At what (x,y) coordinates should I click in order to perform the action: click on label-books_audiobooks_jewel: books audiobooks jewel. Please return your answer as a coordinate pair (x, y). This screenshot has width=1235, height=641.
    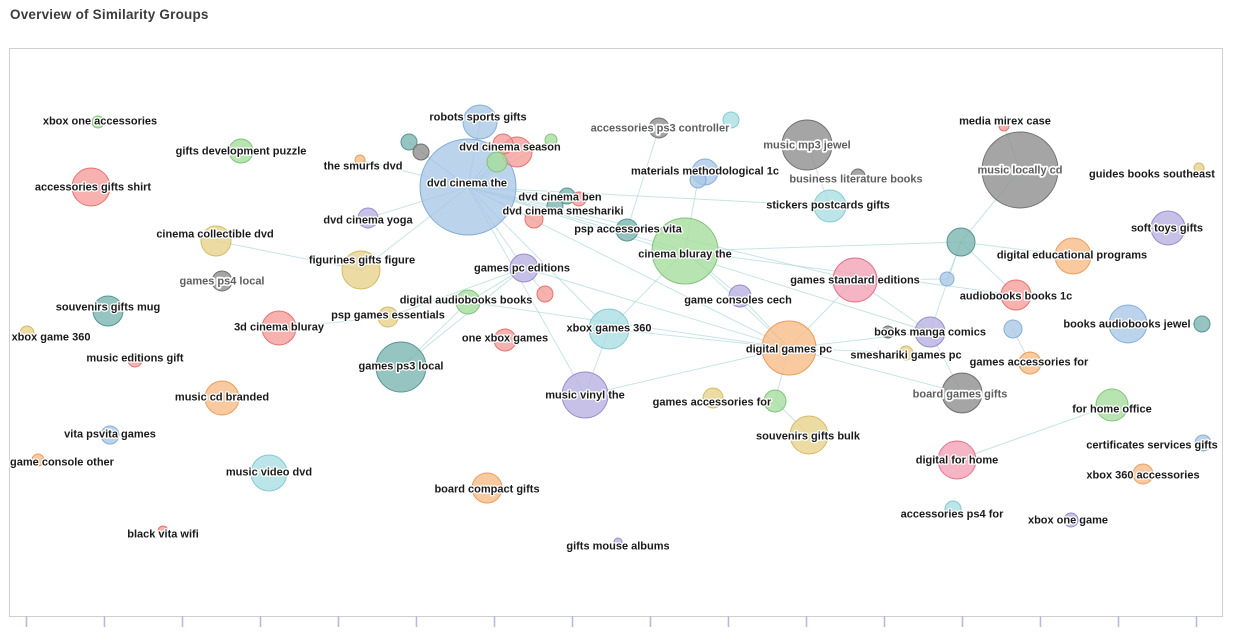
    Looking at the image, I should click on (1126, 325).